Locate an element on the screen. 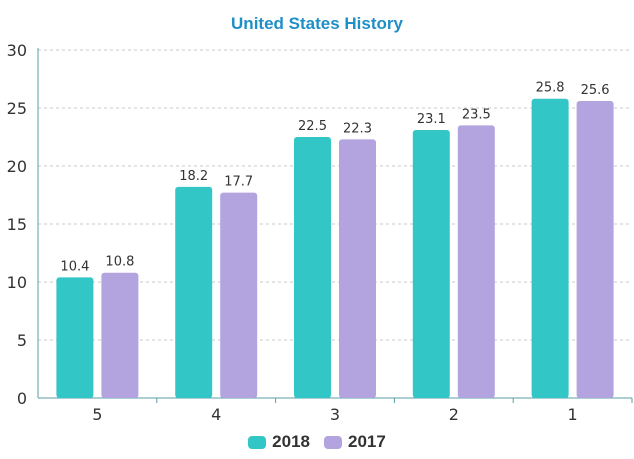  x-tick-label: 2 is located at coordinates (454, 414).